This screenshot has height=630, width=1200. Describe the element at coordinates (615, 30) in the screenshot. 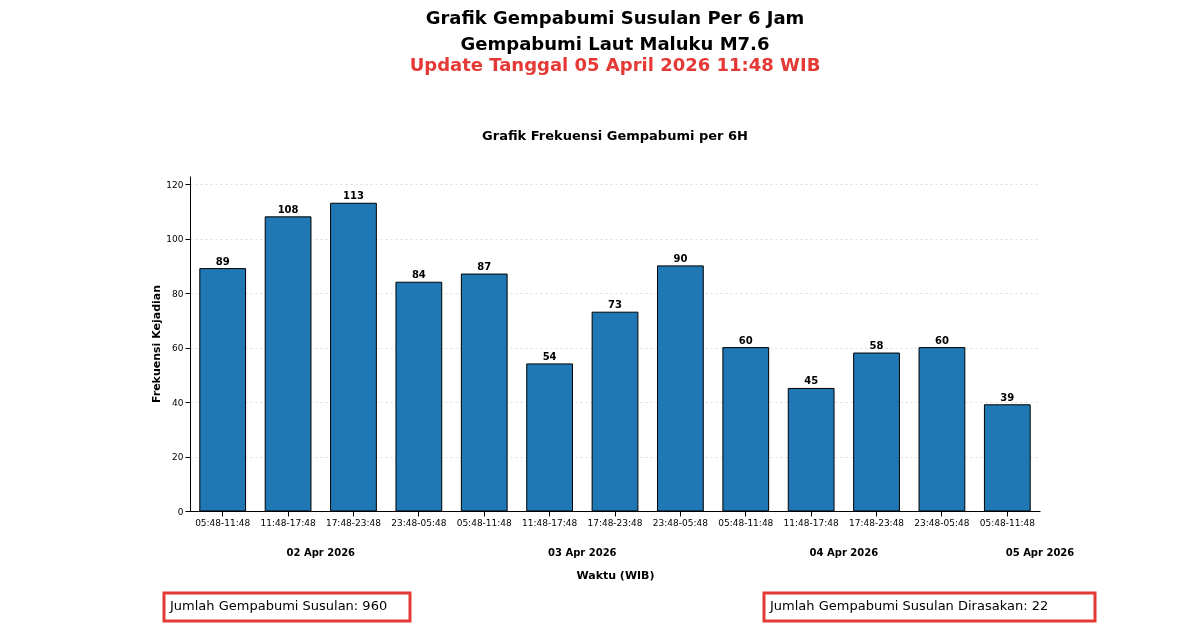

I see `chart-title: Grafik Gempabumi Susulan Per 6 Jam Gempabumi Laut Maluku M7.6` at that location.